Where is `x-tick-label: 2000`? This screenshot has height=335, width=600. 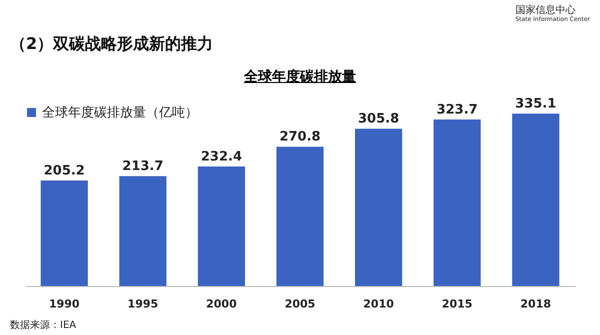 x-tick-label: 2000 is located at coordinates (222, 304).